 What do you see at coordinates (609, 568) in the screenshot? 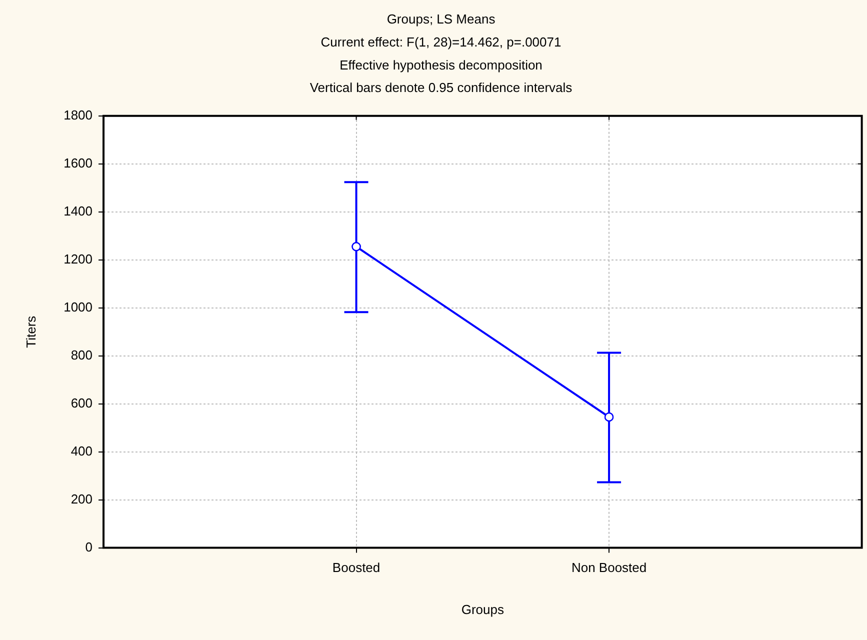
I see `x-tick-label: Non Boosted` at bounding box center [609, 568].